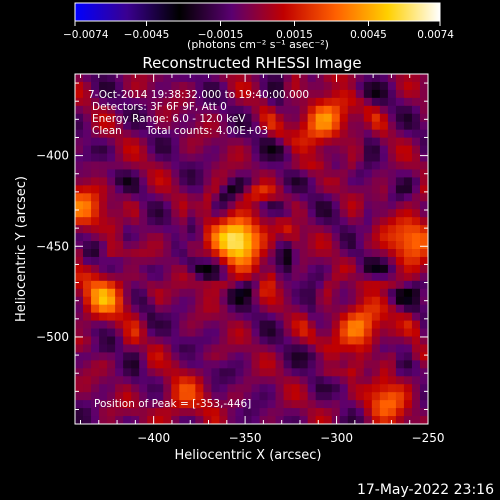 The height and width of the screenshot is (500, 500). What do you see at coordinates (147, 35) in the screenshot?
I see `colorbar-tick-label: −0.0045` at bounding box center [147, 35].